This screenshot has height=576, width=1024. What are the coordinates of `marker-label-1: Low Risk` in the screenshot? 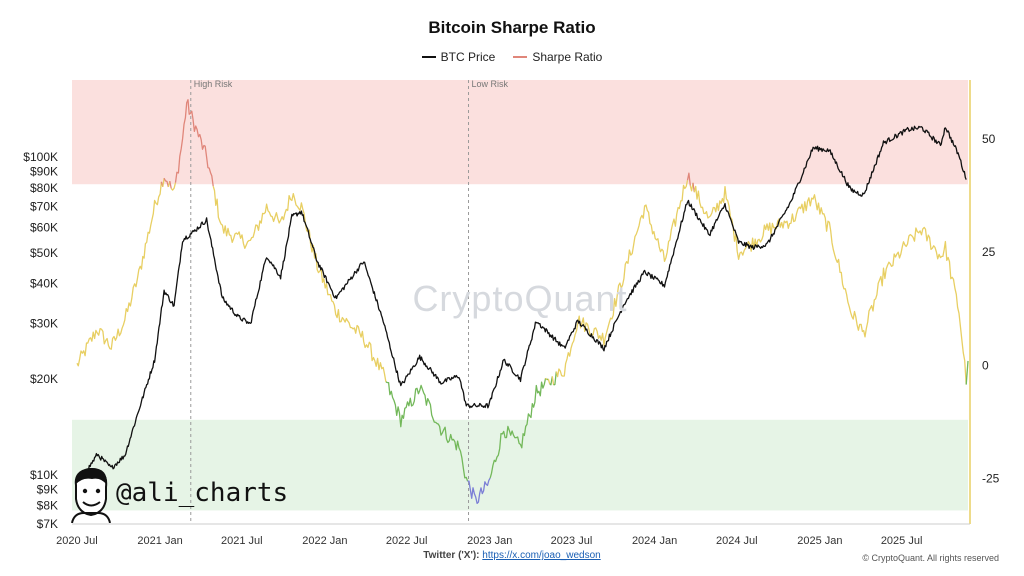 It's located at (490, 84).